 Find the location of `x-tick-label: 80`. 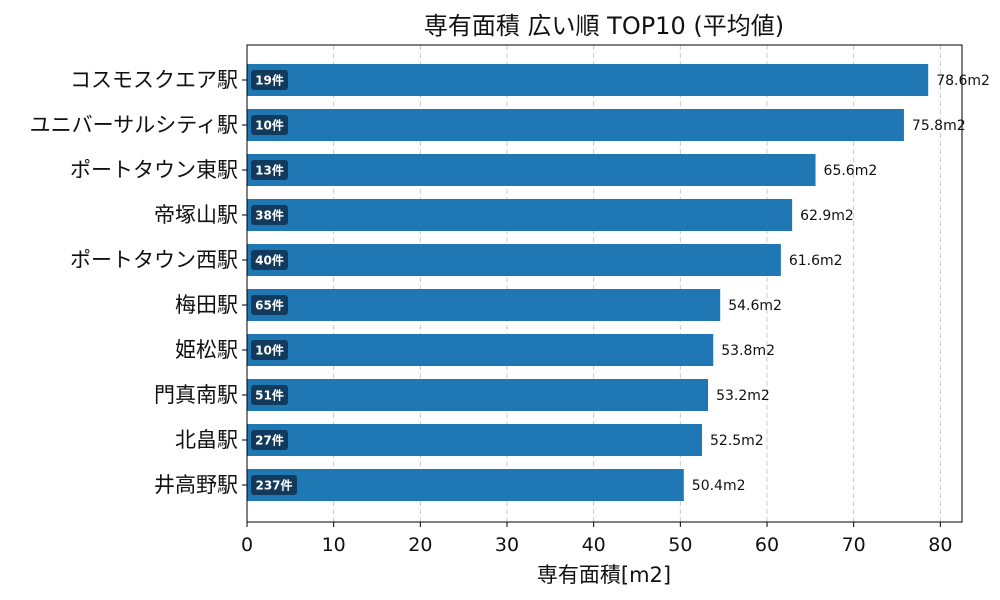

x-tick-label: 80 is located at coordinates (940, 545).